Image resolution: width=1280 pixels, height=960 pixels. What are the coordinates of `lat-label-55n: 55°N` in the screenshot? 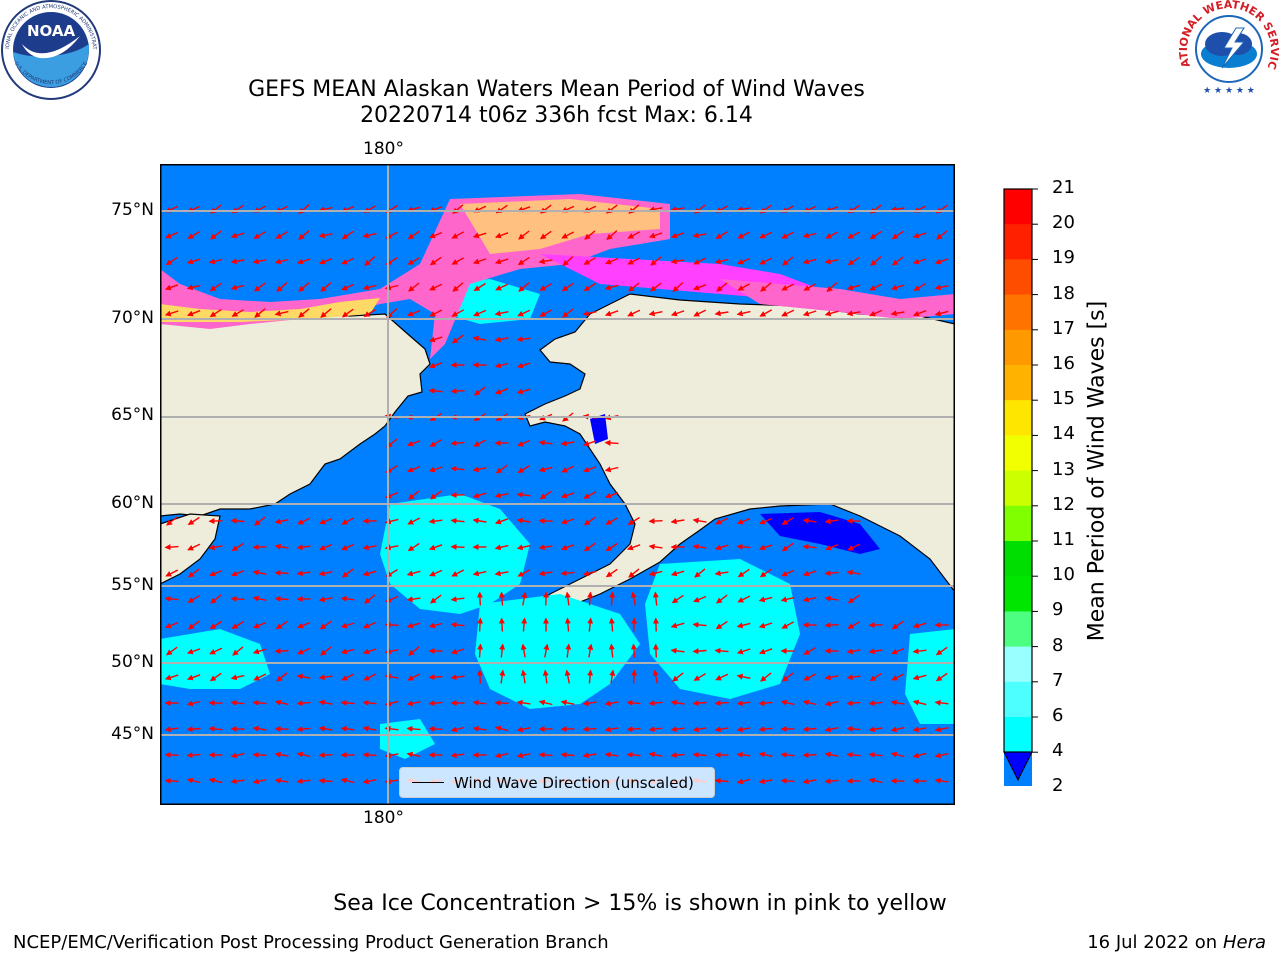 It's located at (132, 585).